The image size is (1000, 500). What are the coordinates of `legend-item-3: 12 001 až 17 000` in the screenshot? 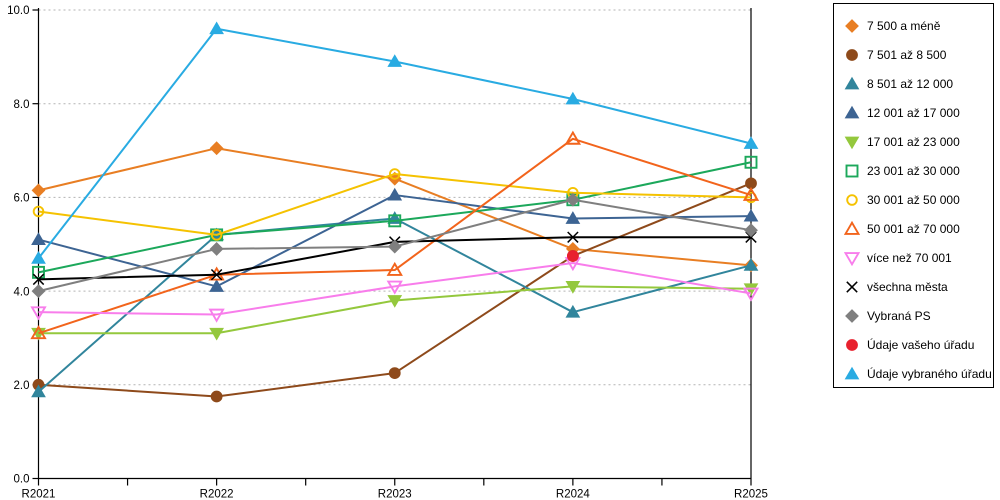 It's located at (918, 112).